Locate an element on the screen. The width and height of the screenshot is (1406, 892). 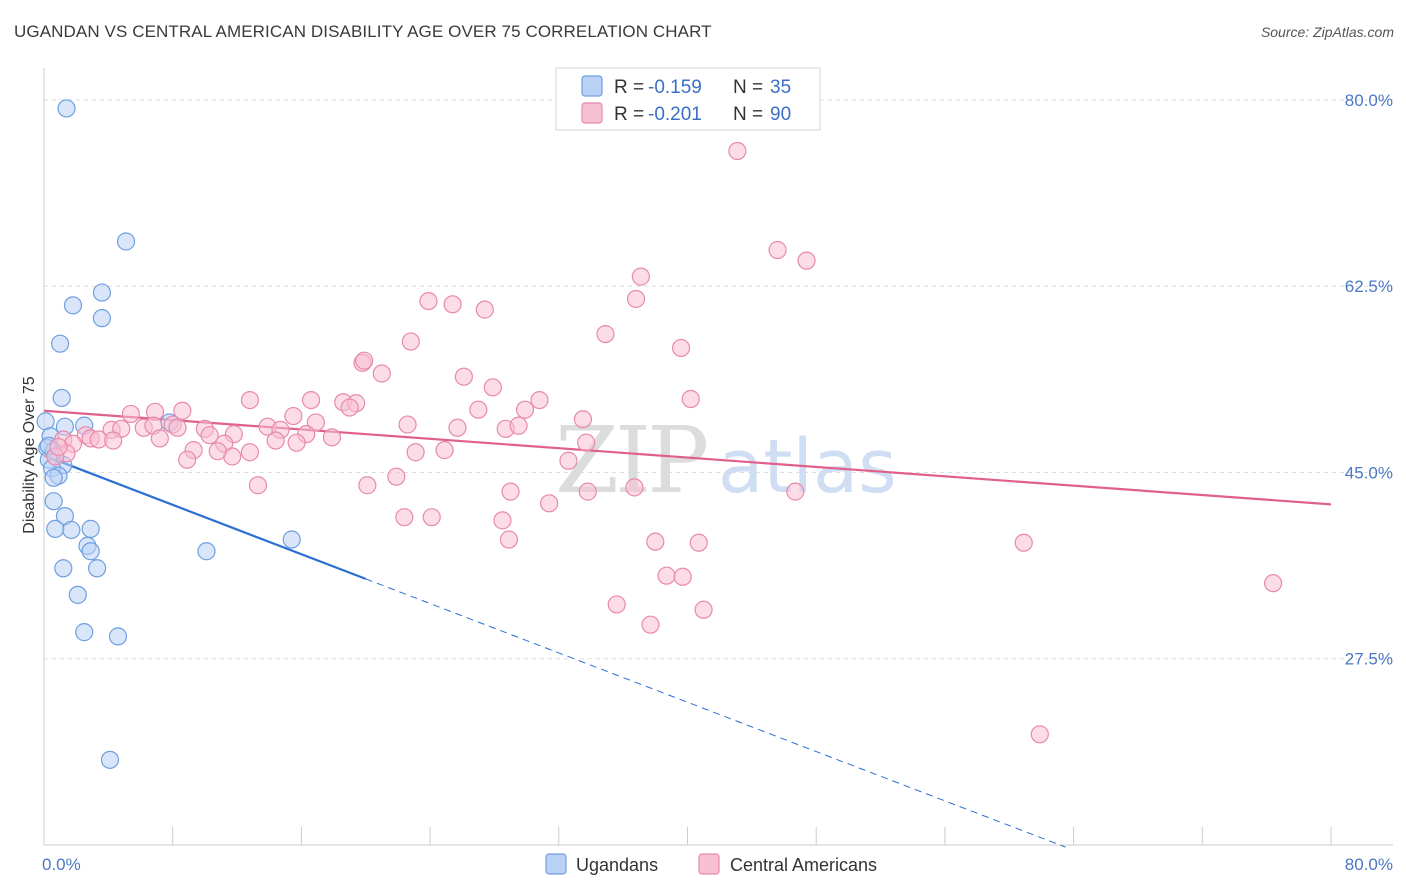
bottom-legend-swatch-ugandans is located at coordinates (556, 864).